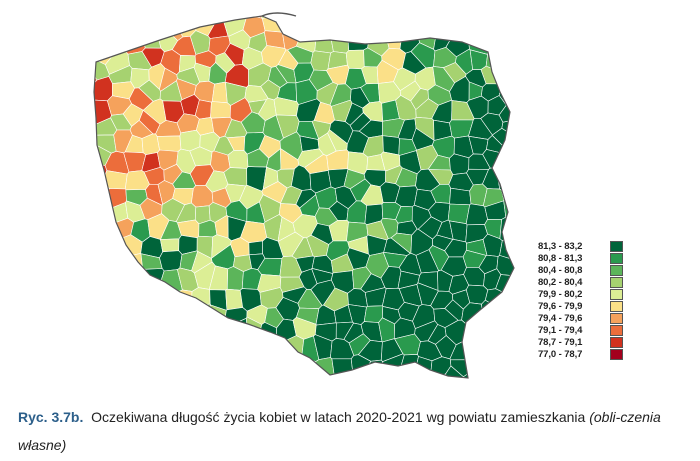 The height and width of the screenshot is (461, 700). I want to click on hel-peninsula, so click(279, 14).